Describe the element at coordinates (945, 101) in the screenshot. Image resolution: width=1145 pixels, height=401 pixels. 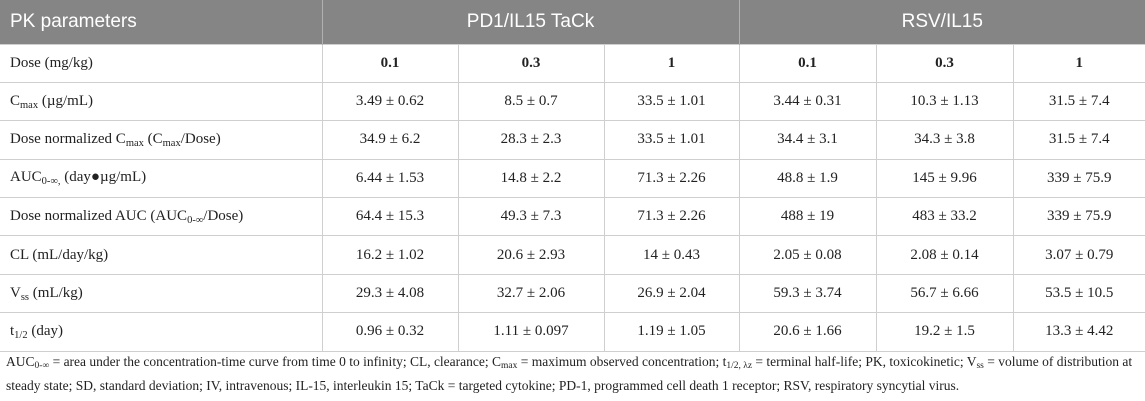
I see `table-cell: 10.3 ± 1.13` at that location.